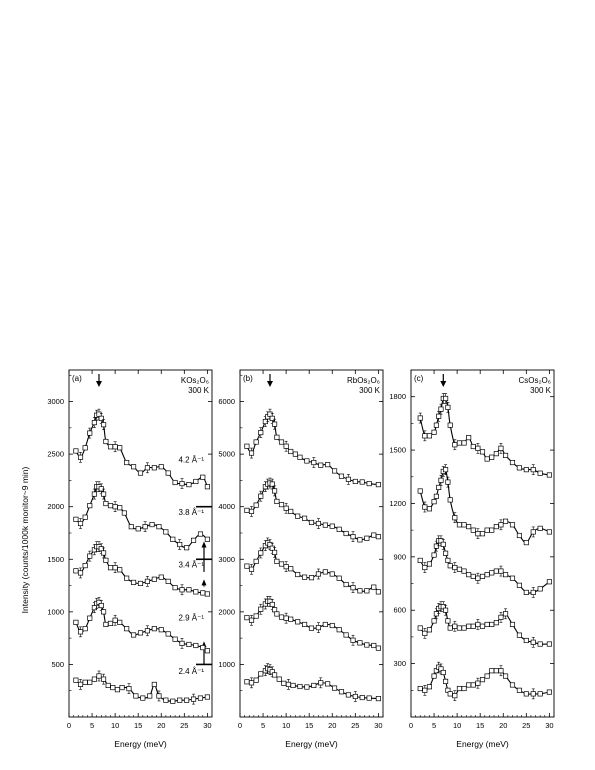 The image size is (595, 770). What do you see at coordinates (370, 390) in the screenshot?
I see `temperature-label: 300 K` at bounding box center [370, 390].